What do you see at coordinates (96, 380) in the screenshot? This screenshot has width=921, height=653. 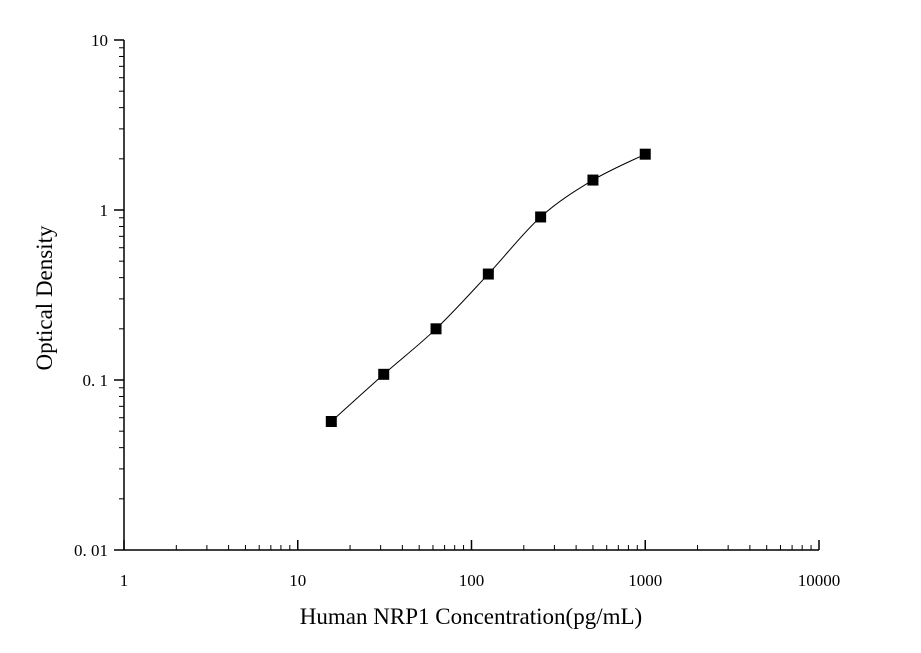 I see `y-tick-label: 0. 1` at bounding box center [96, 380].